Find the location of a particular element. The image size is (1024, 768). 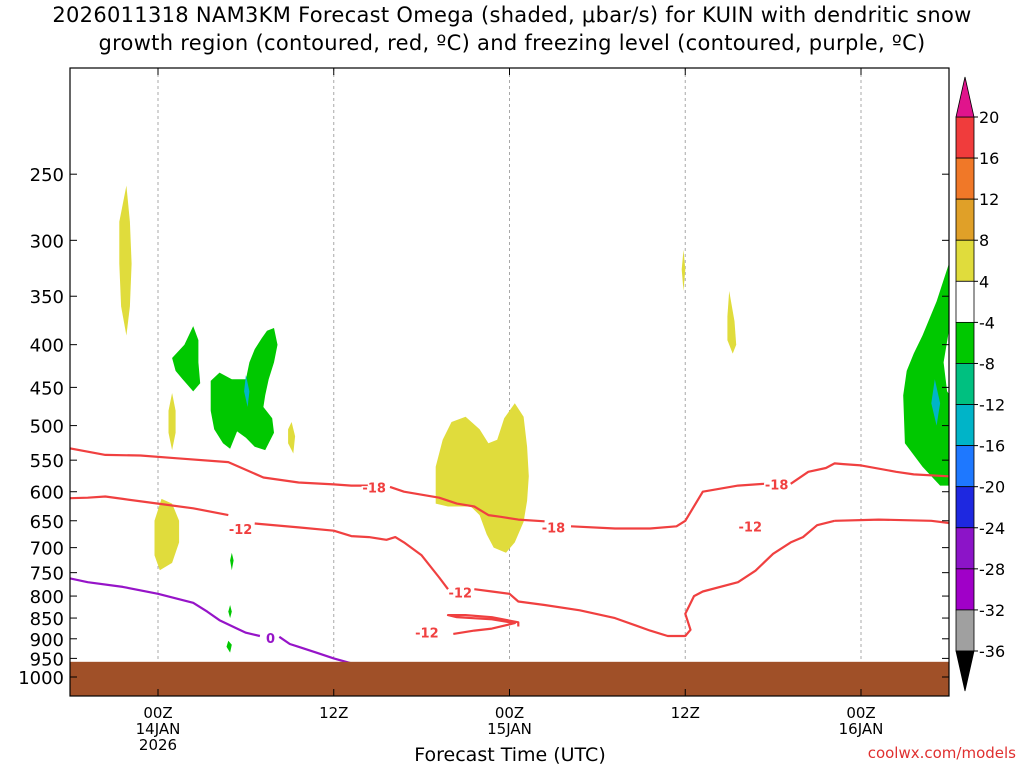

colorbar-tick-label: 16 is located at coordinates (989, 158).